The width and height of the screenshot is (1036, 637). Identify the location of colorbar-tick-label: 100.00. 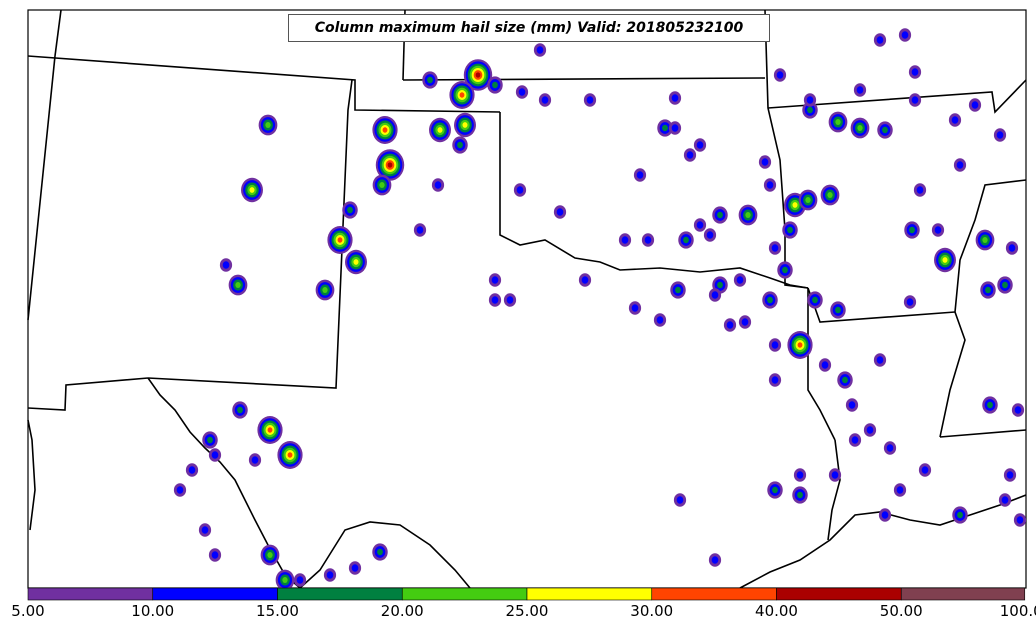
(1017, 611).